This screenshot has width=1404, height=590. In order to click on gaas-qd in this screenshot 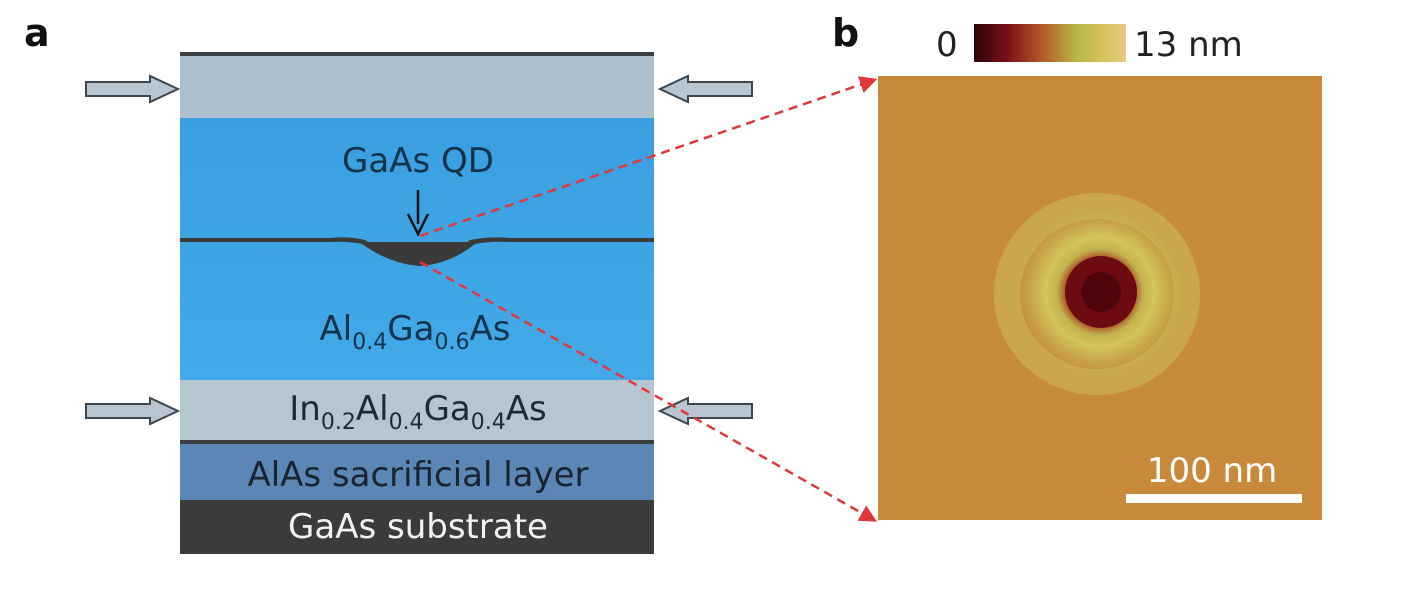, I will do `click(420, 253)`.